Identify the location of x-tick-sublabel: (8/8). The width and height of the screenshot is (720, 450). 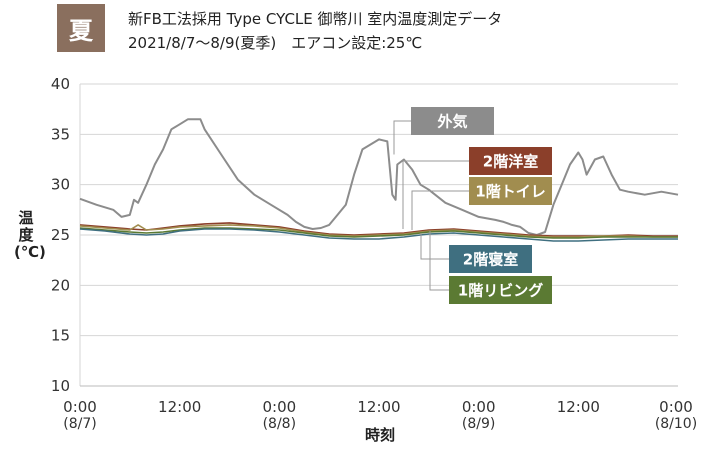
(279, 424).